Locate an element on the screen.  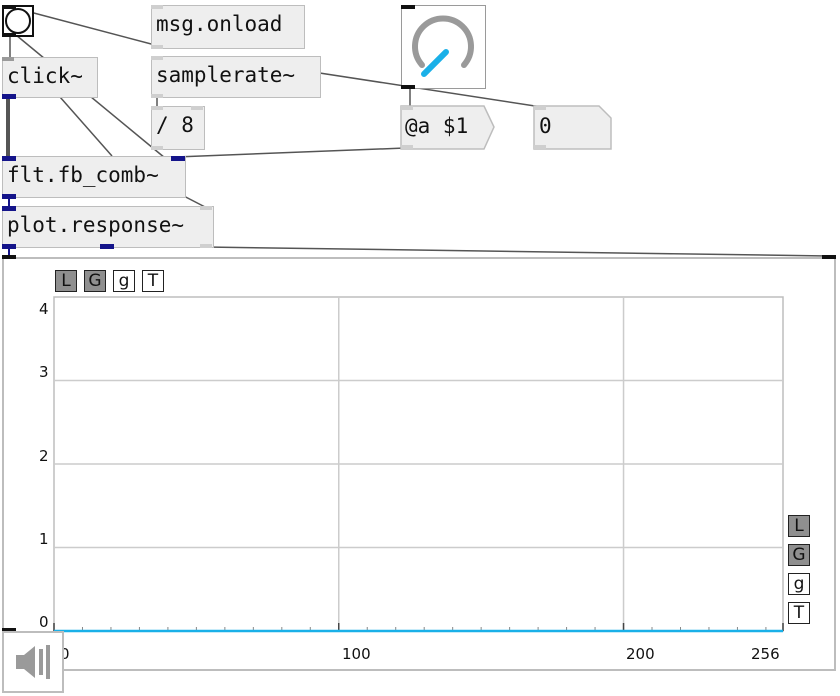
y-tick-label: 1 is located at coordinates (44, 539).